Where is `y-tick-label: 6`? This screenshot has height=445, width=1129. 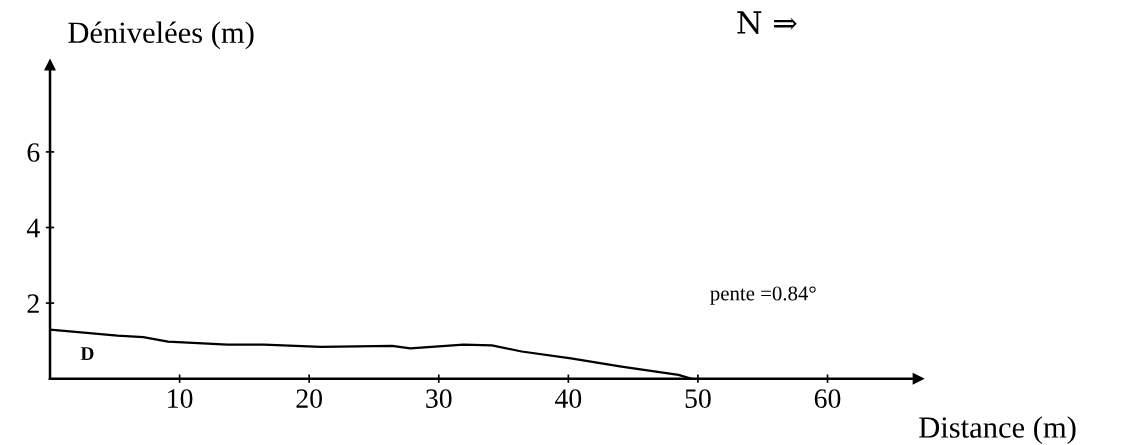
y-tick-label: 6 is located at coordinates (33, 152).